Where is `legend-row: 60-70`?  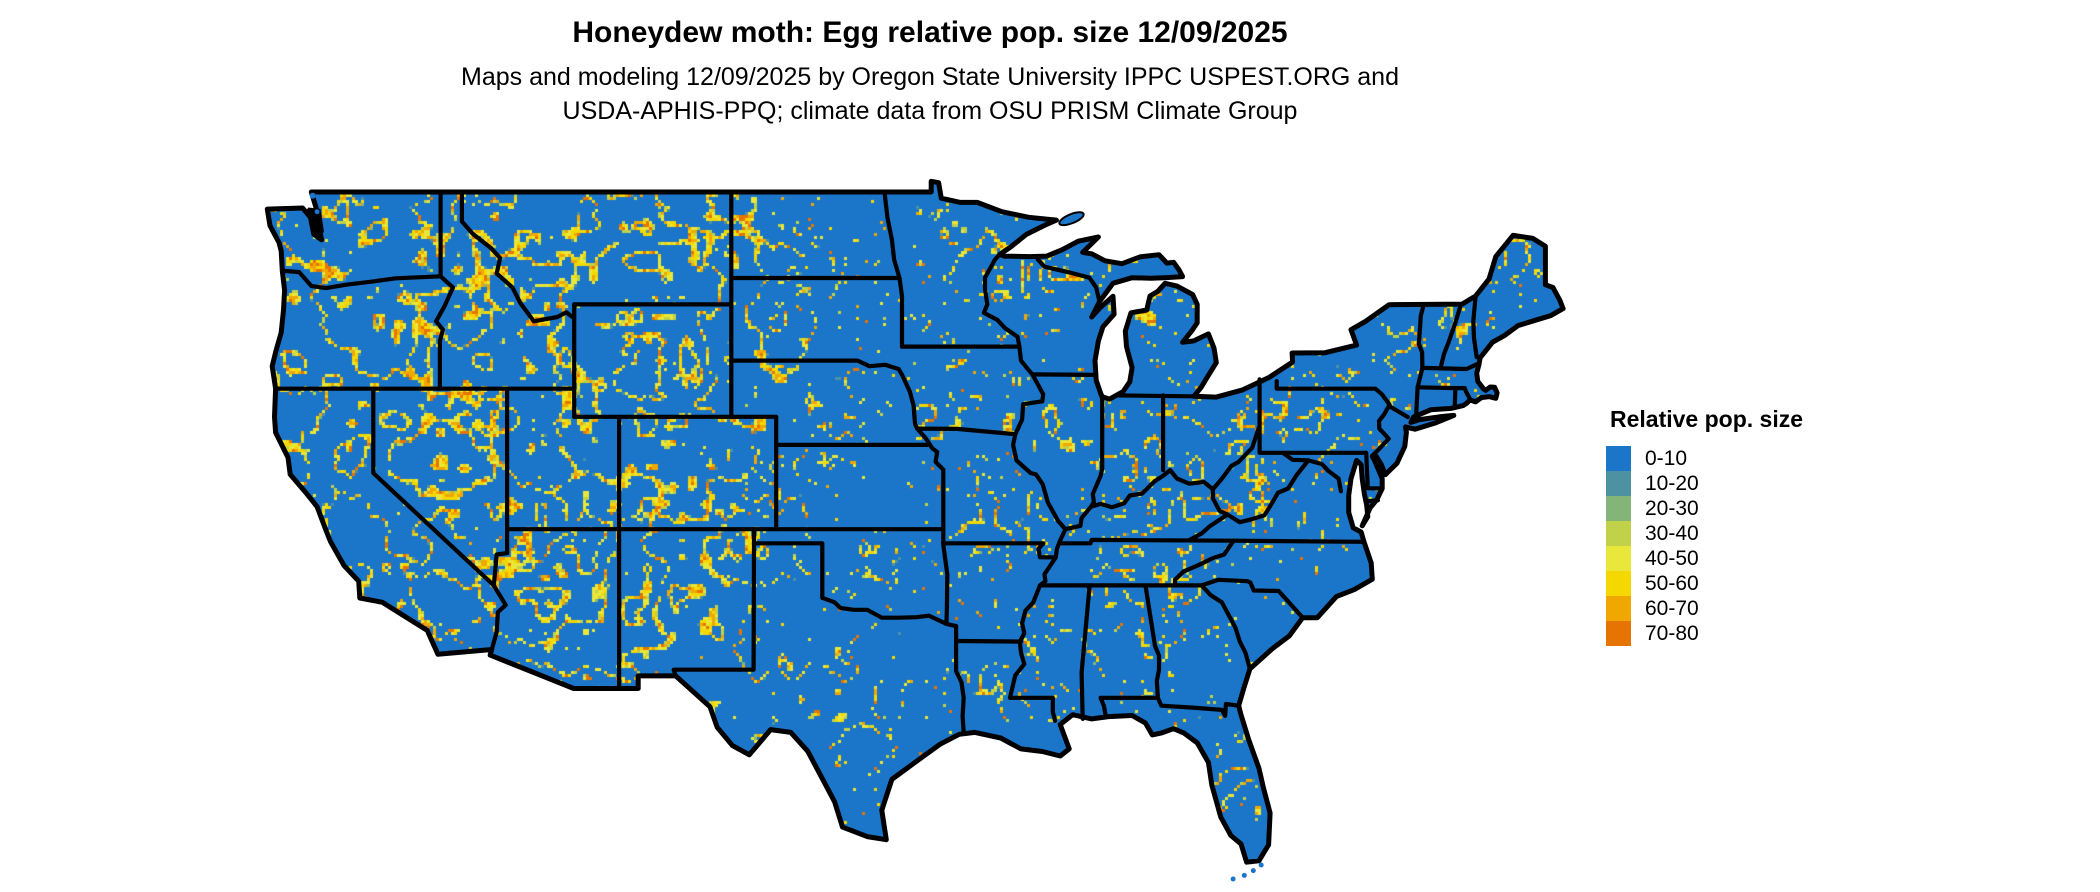
legend-row: 60-70 is located at coordinates (1736, 608).